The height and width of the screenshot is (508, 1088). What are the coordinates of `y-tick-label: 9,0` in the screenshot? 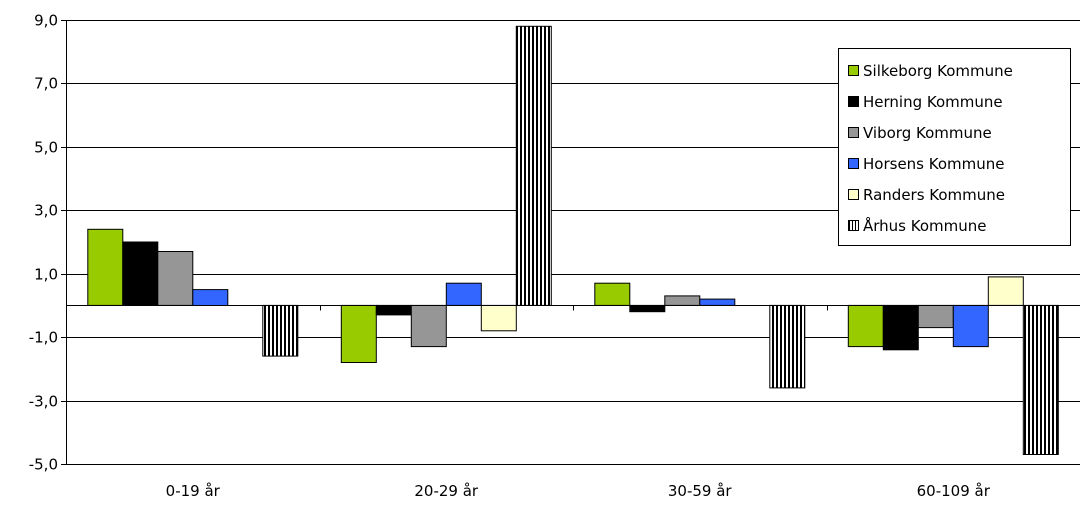 It's located at (46, 21).